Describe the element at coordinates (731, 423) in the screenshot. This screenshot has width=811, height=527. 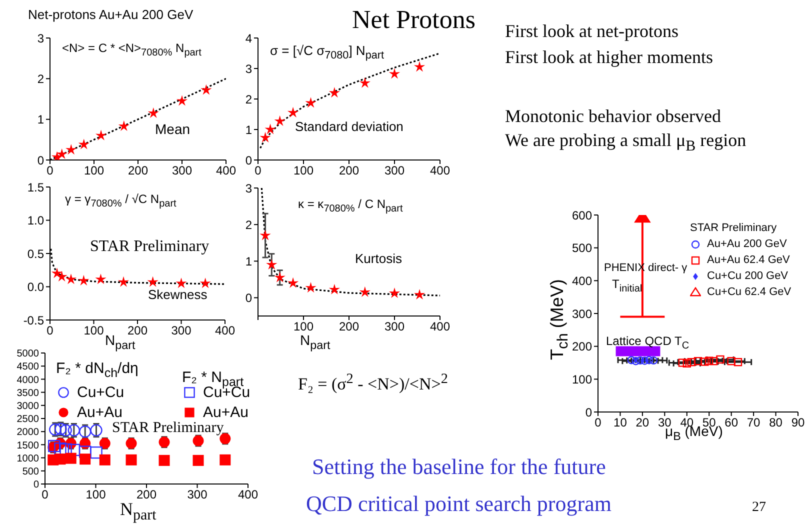
I see `x-tick-label: 60` at that location.